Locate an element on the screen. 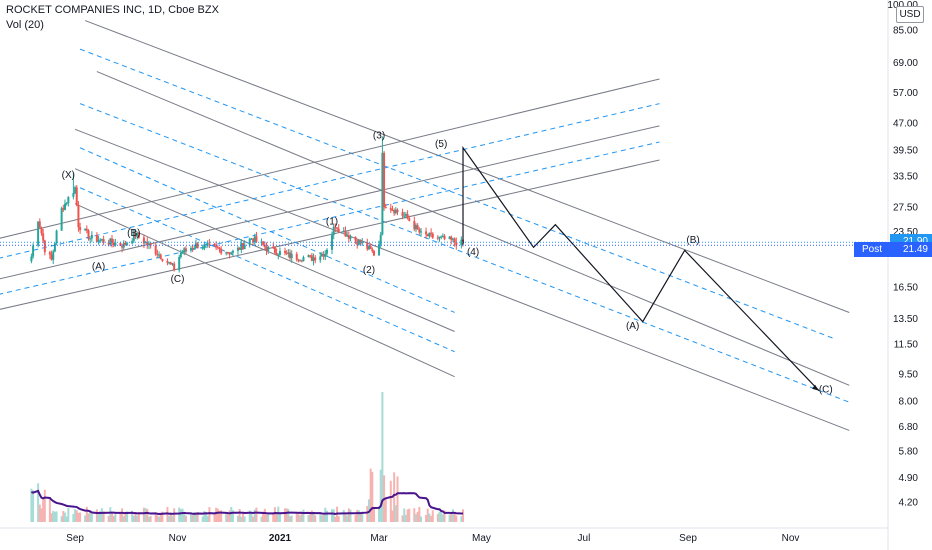 This screenshot has width=932, height=550. volume-bars is located at coordinates (247, 457).